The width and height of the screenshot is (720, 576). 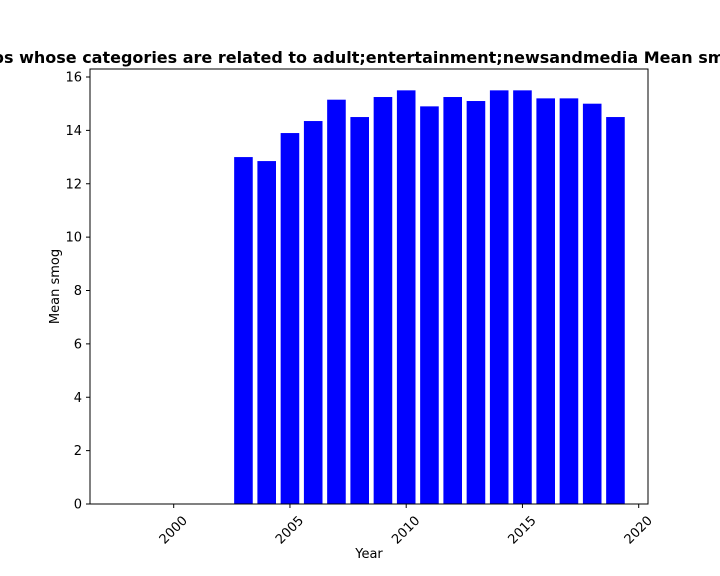 I want to click on y-tick-label: 2, so click(x=78, y=451).